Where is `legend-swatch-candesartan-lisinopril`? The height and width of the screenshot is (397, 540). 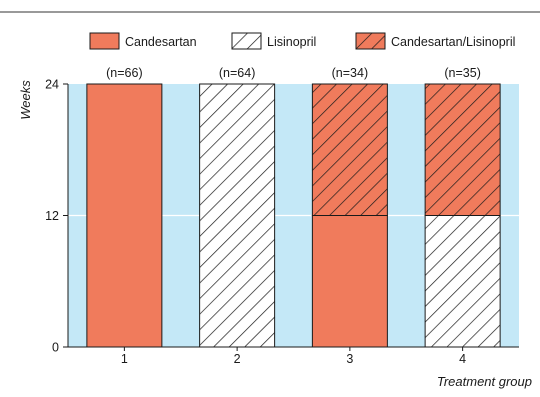 legend-swatch-candesartan-lisinopril is located at coordinates (370, 41).